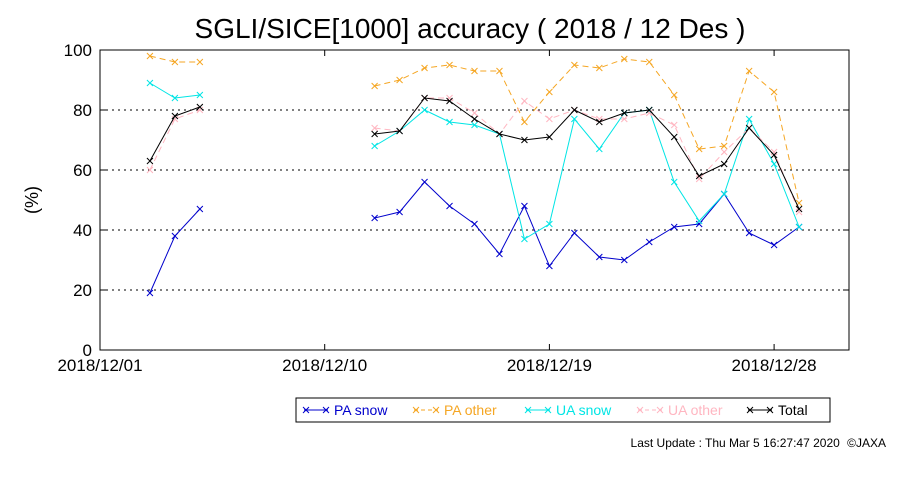 The height and width of the screenshot is (480, 900). I want to click on y-tick-label: 20, so click(82, 290).